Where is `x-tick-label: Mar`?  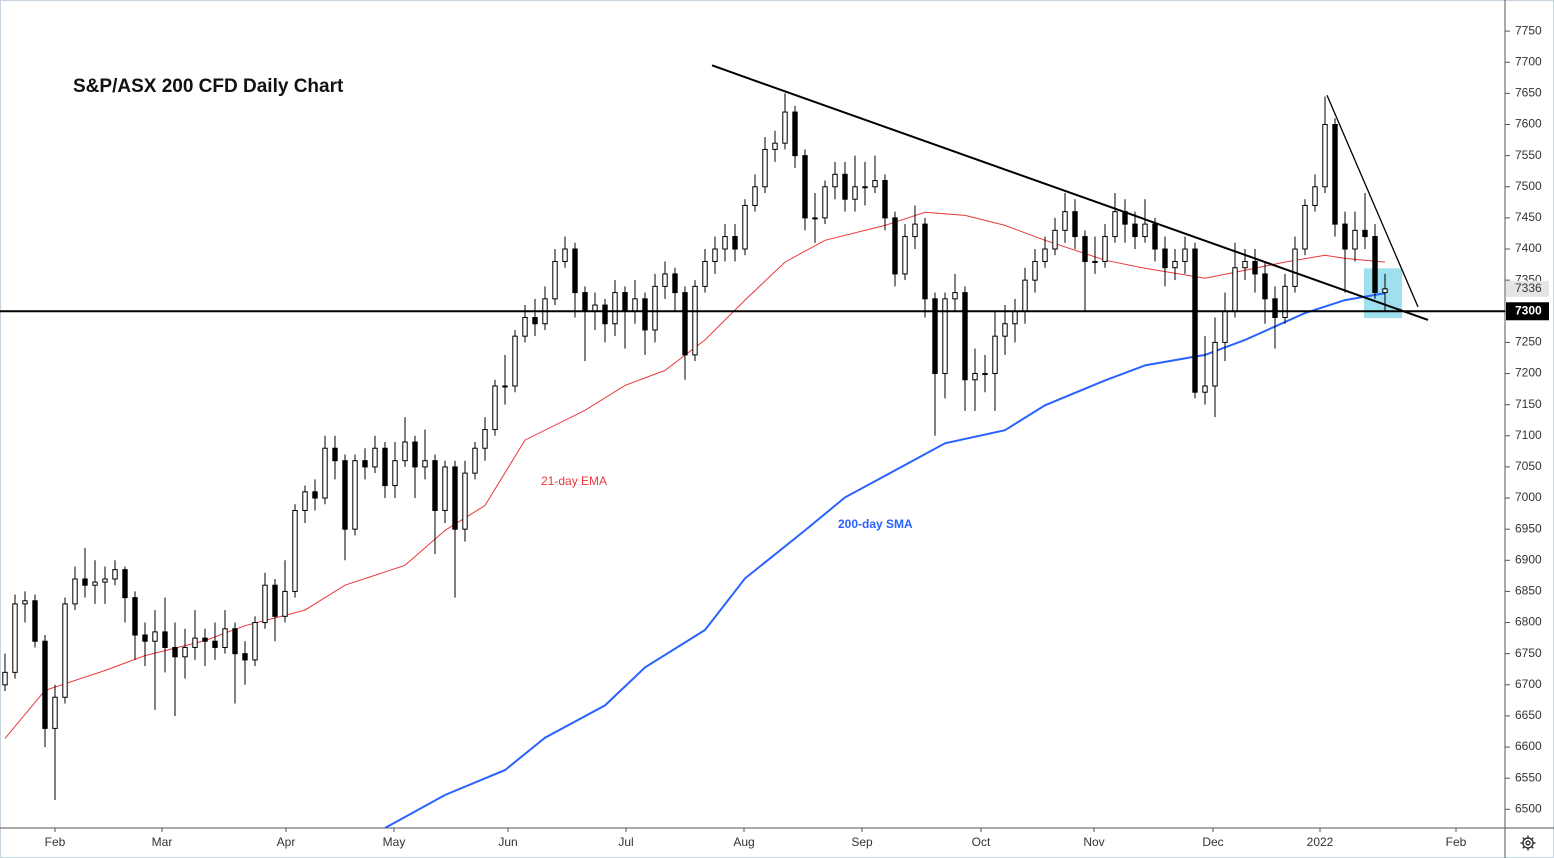
x-tick-label: Mar is located at coordinates (162, 842).